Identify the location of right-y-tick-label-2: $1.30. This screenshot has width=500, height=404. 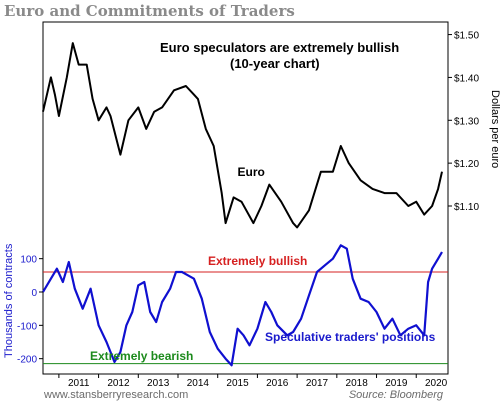
(466, 121).